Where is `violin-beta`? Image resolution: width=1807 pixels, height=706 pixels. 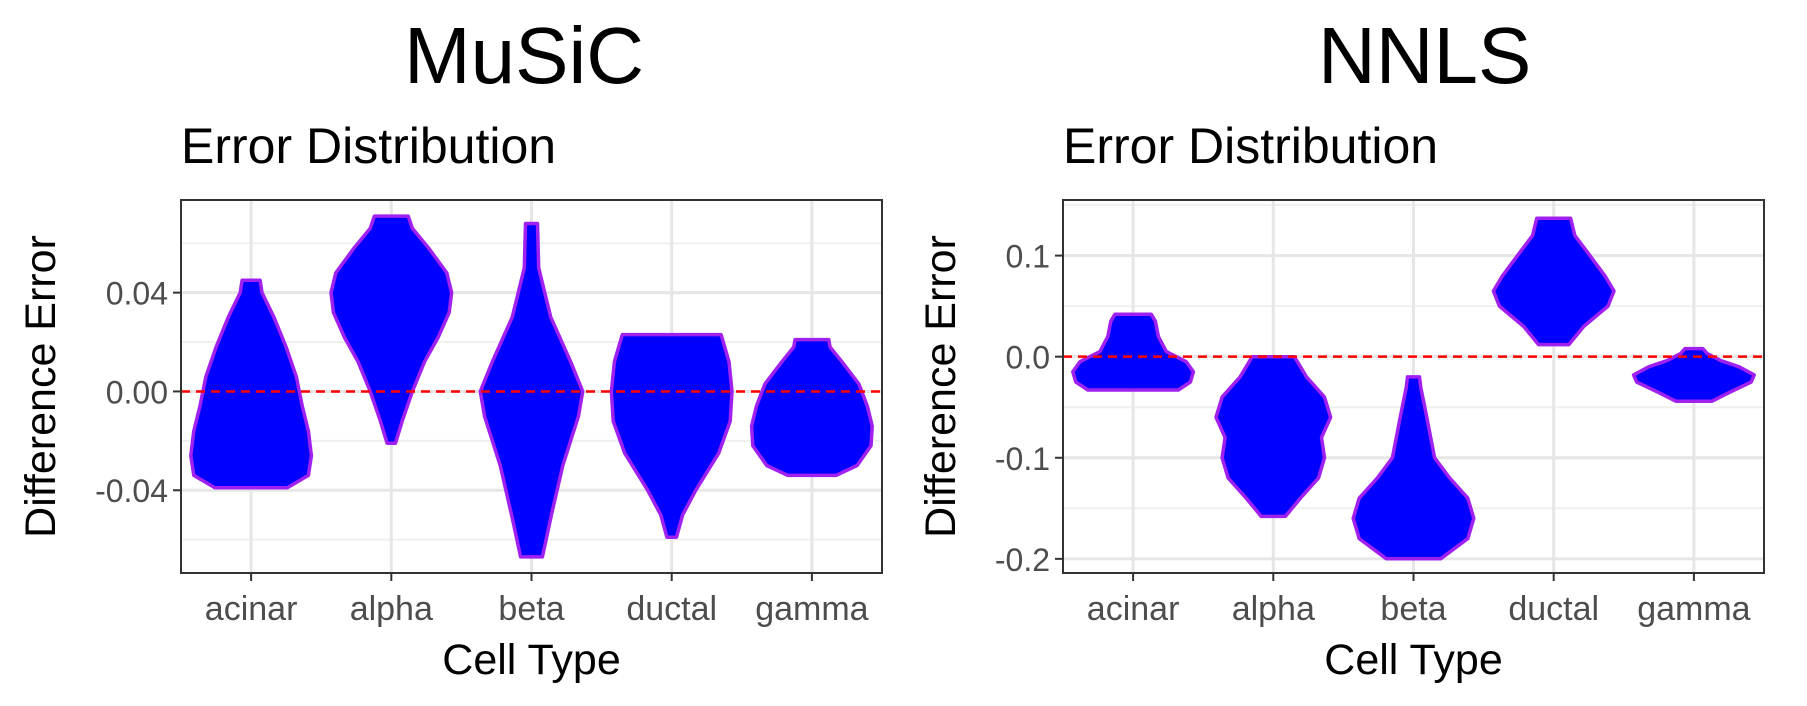
violin-beta is located at coordinates (1413, 468).